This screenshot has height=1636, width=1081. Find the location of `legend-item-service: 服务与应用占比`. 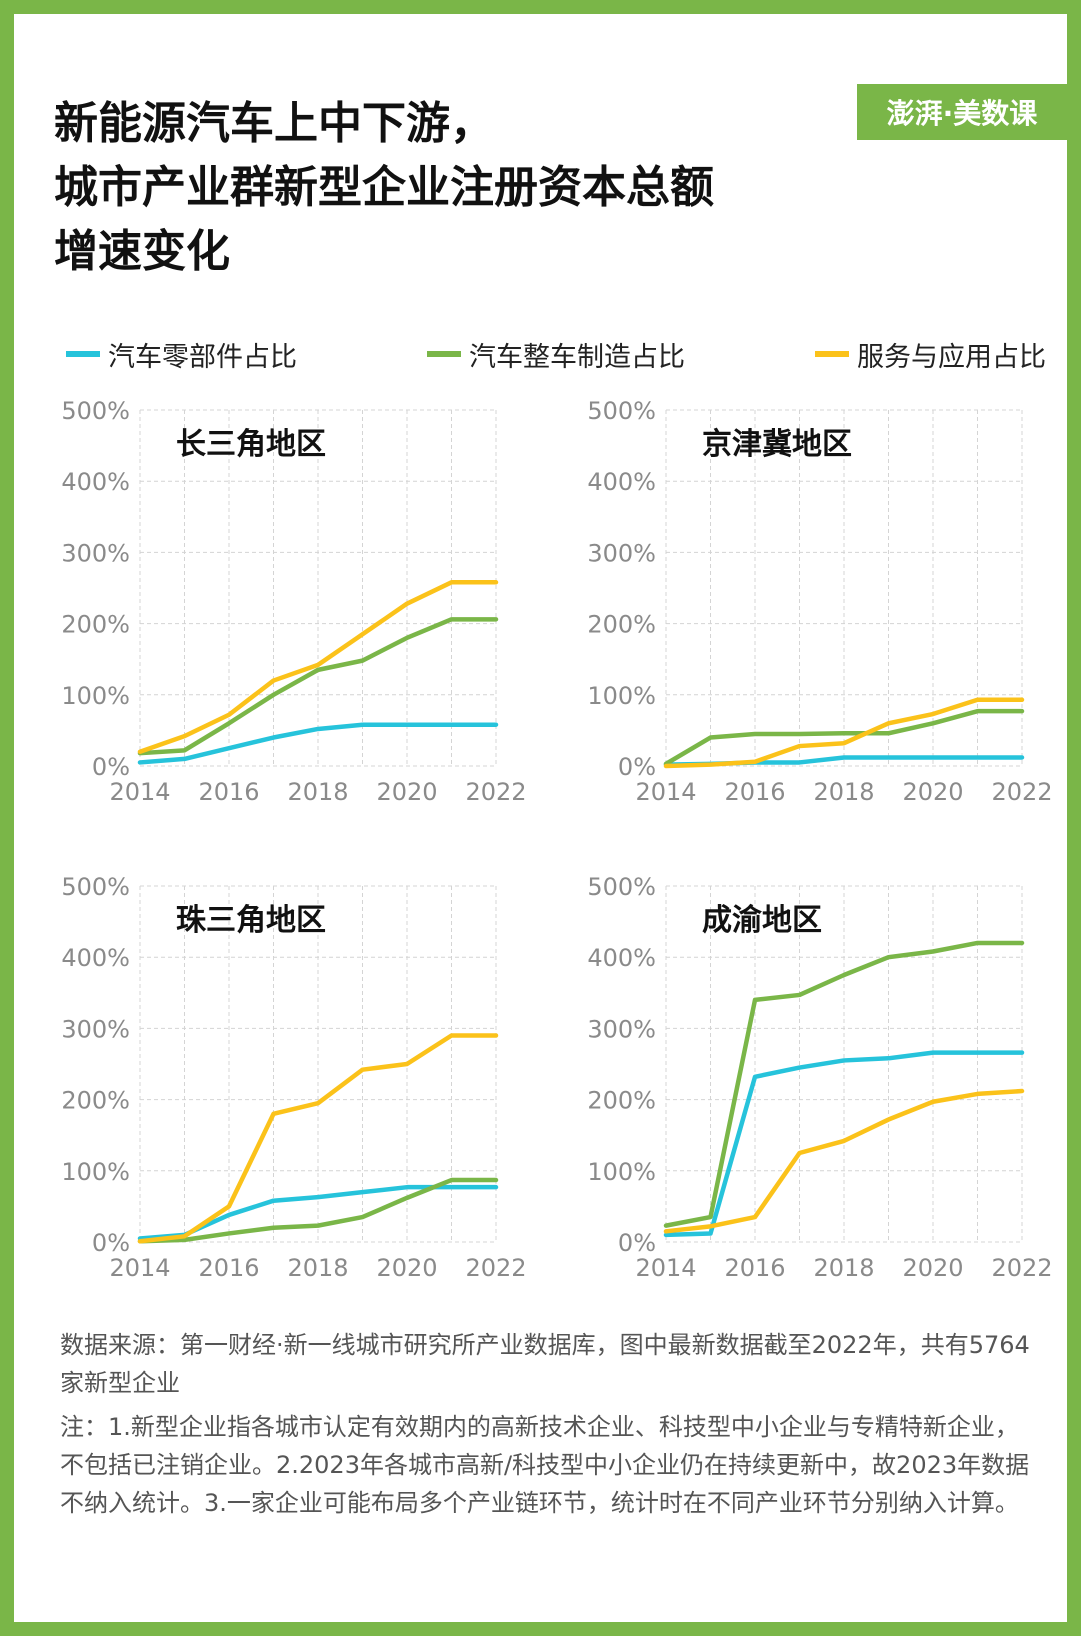

legend-item-service: 服务与应用占比 is located at coordinates (930, 354).